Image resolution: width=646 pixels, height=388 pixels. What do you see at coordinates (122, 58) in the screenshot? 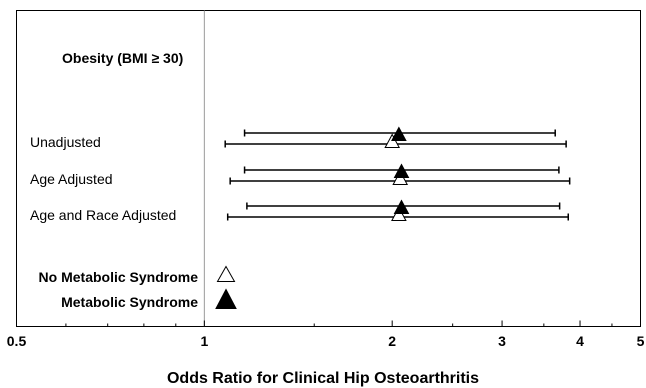
I see `chart-title: Obesity (BMI ≥ 30)` at bounding box center [122, 58].